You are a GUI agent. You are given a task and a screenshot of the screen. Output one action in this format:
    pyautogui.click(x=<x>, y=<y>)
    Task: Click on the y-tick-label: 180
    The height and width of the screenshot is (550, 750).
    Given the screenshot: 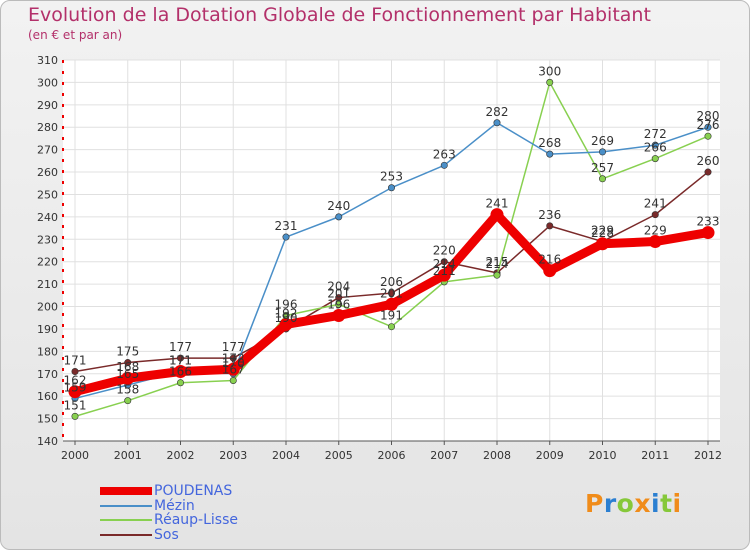 What is the action you would take?
    pyautogui.click(x=47, y=351)
    